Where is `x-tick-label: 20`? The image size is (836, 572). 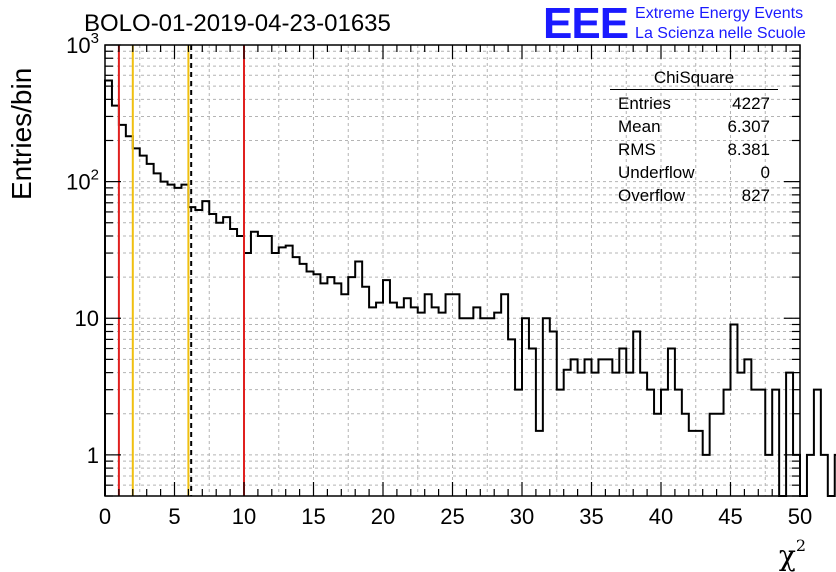
x-tick-label: 20 is located at coordinates (383, 516).